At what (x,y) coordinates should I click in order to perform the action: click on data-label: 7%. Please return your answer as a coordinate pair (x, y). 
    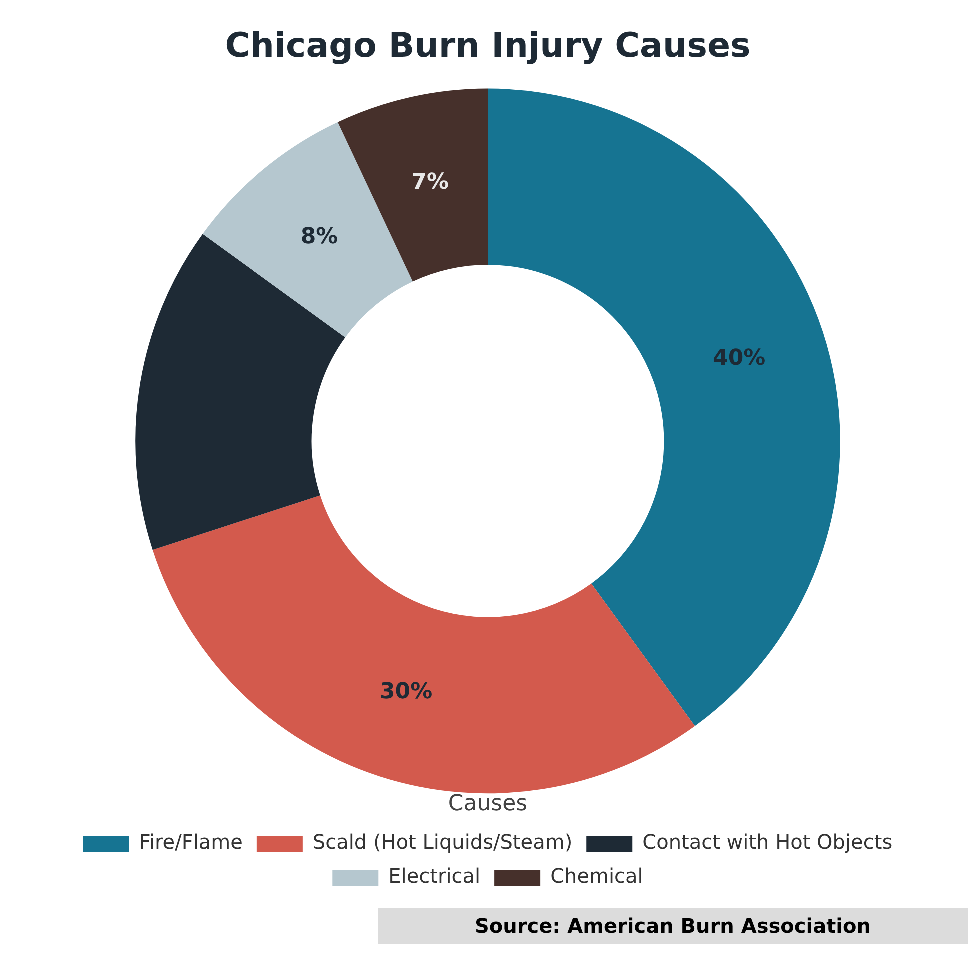
    Looking at the image, I should click on (431, 182).